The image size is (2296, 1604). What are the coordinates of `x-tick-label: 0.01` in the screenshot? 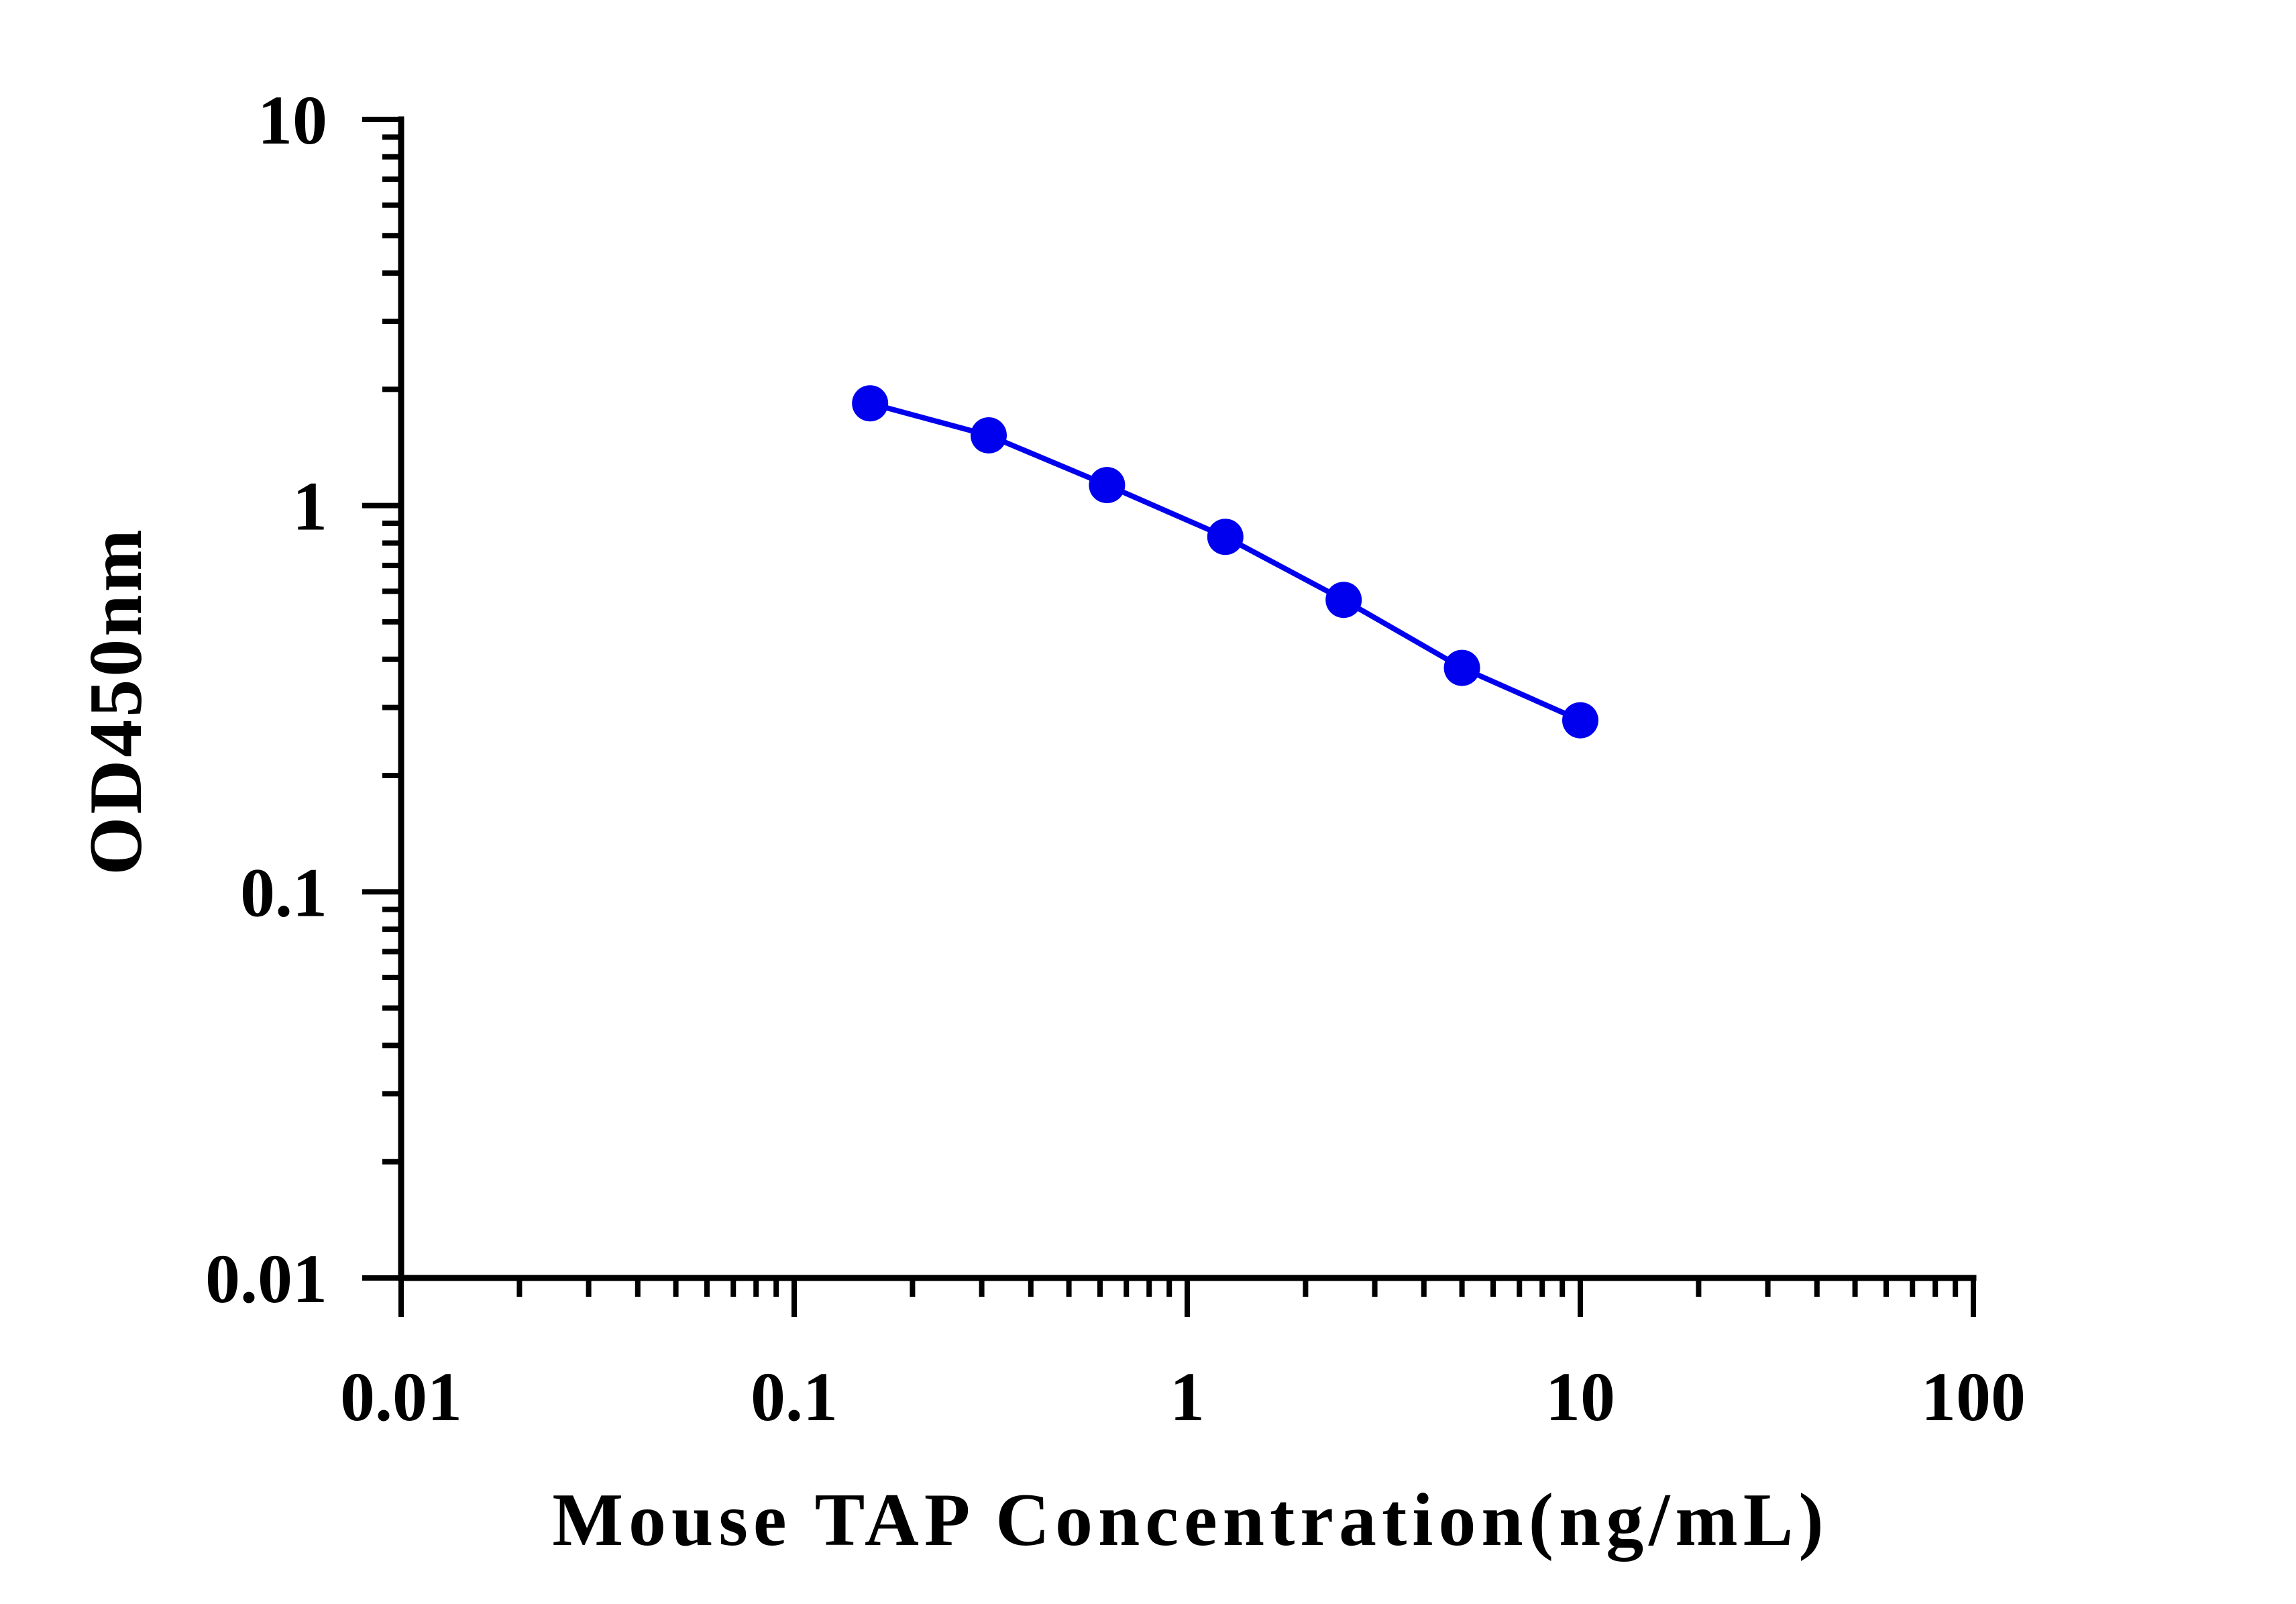 It's located at (401, 1397).